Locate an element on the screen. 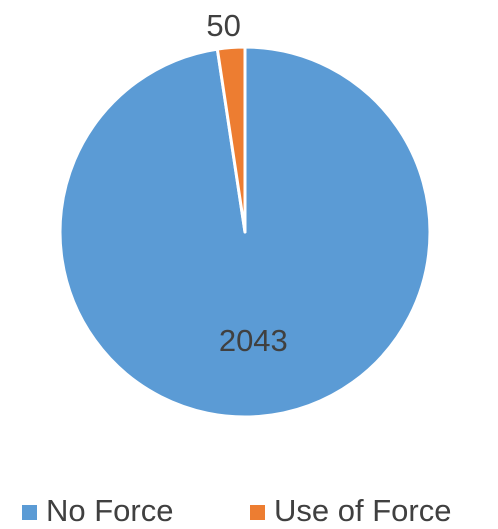 Image resolution: width=498 pixels, height=529 pixels. data-label: 2043 is located at coordinates (253, 340).